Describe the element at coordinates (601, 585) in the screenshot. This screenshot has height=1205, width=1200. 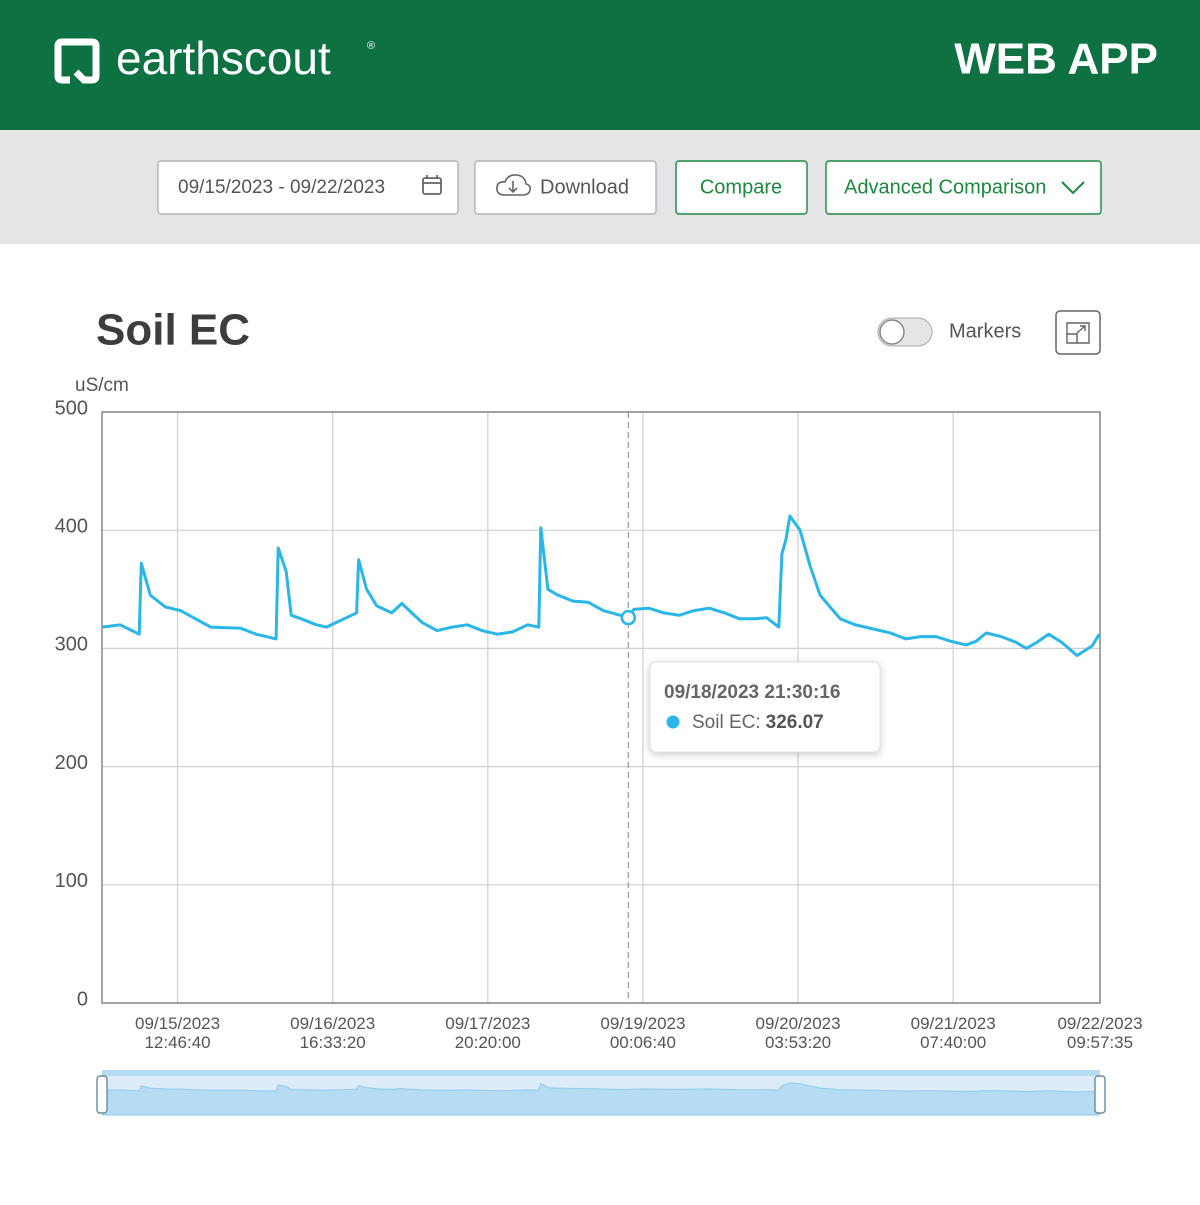
I see `data-line` at that location.